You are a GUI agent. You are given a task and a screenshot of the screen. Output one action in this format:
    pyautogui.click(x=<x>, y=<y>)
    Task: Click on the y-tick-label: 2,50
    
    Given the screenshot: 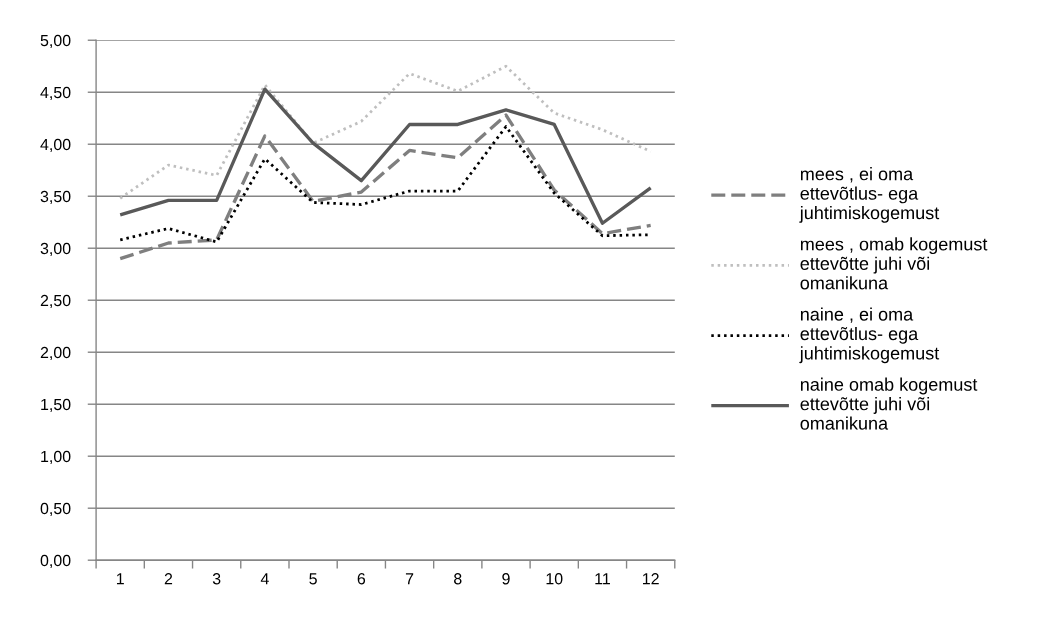 What is the action you would take?
    pyautogui.click(x=55, y=301)
    